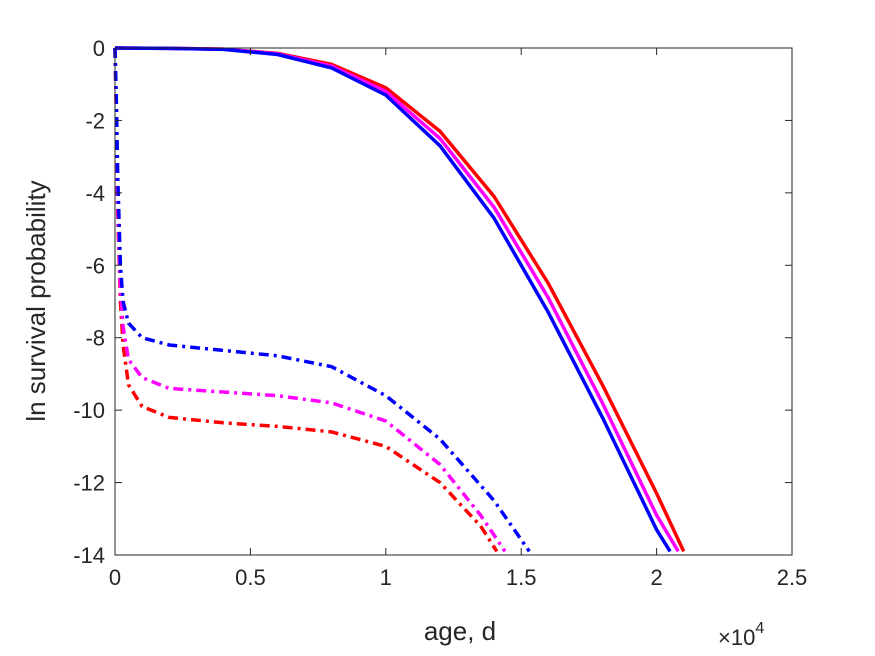 The width and height of the screenshot is (875, 656). I want to click on x-exponent-base: ×10, so click(736, 637).